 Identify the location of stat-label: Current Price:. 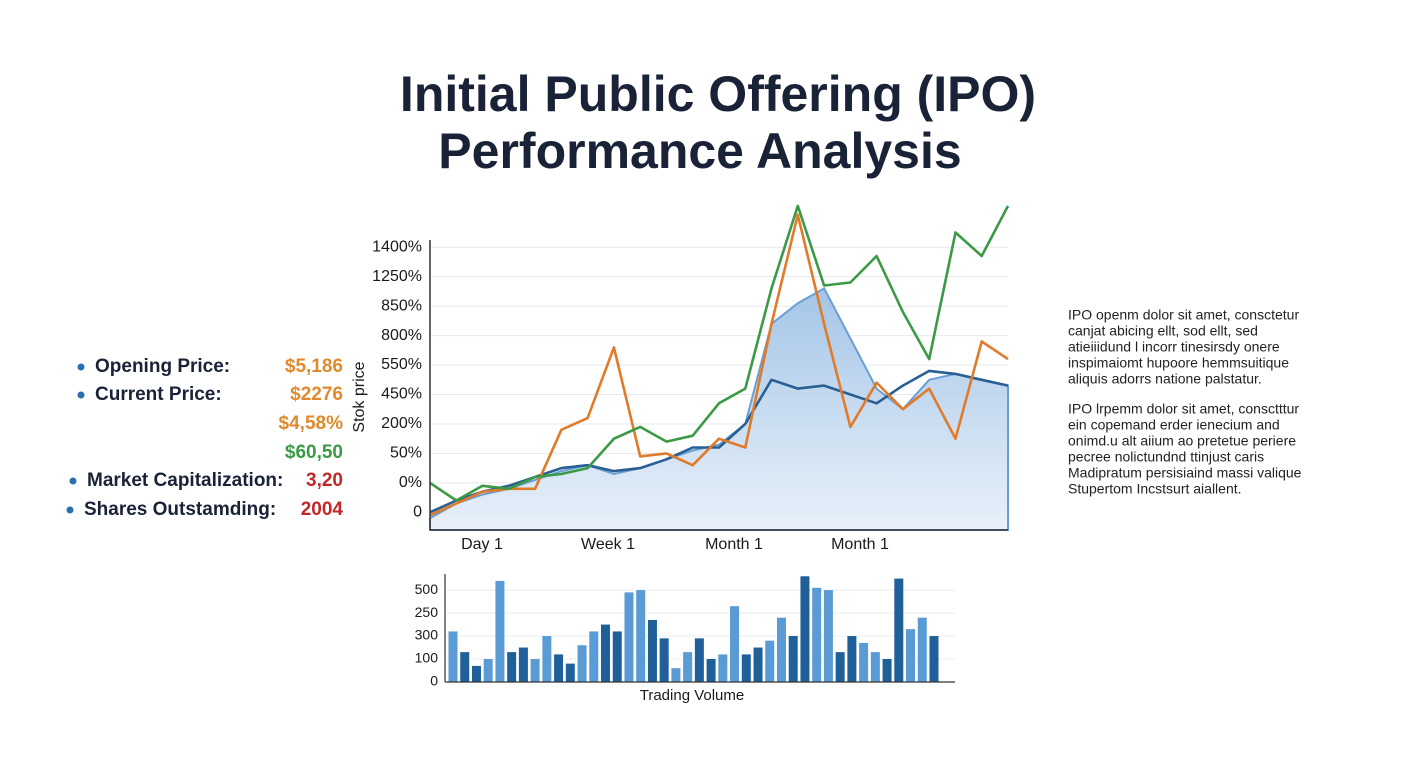
(158, 394).